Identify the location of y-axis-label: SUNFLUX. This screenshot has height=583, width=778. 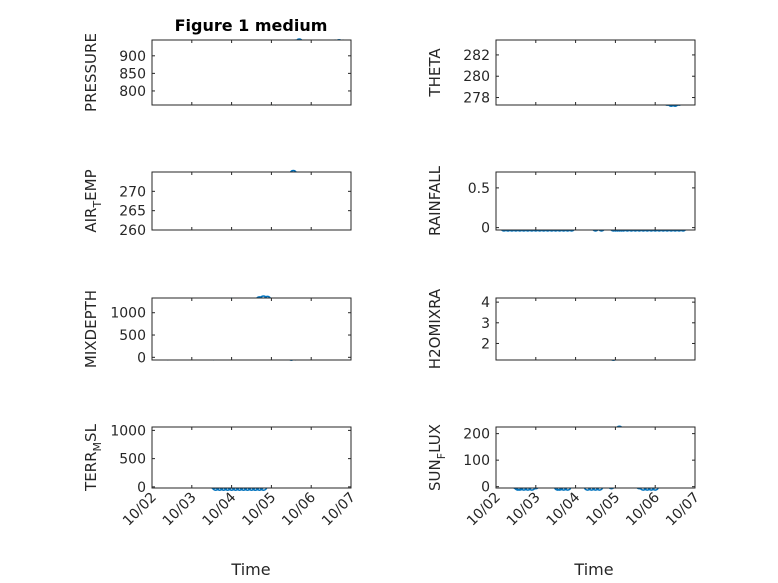
(437, 457).